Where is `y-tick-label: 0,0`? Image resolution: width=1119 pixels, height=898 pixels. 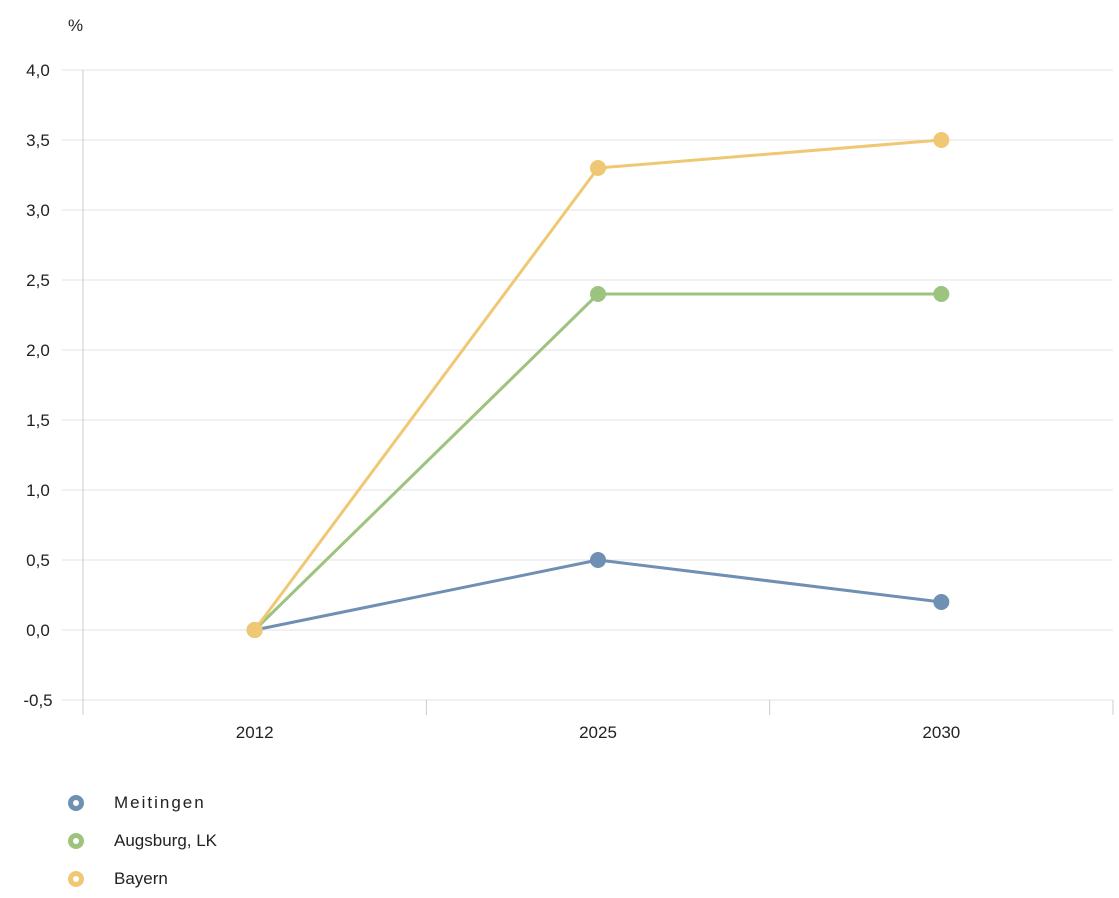 y-tick-label: 0,0 is located at coordinates (38, 630).